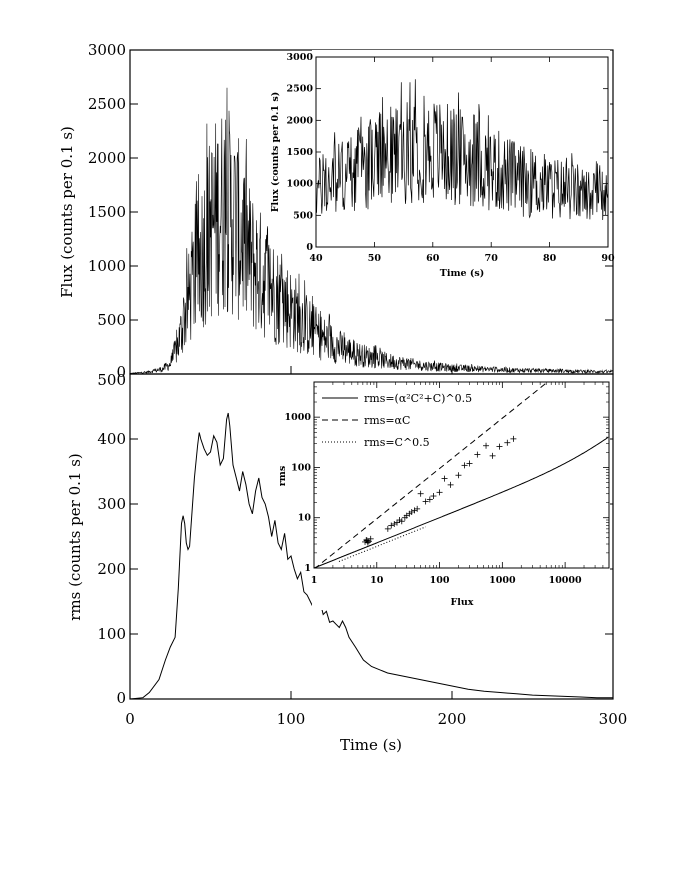 The height and width of the screenshot is (896, 692). What do you see at coordinates (282, 476) in the screenshot?
I see `rms-flux-ylabel: rms` at bounding box center [282, 476].